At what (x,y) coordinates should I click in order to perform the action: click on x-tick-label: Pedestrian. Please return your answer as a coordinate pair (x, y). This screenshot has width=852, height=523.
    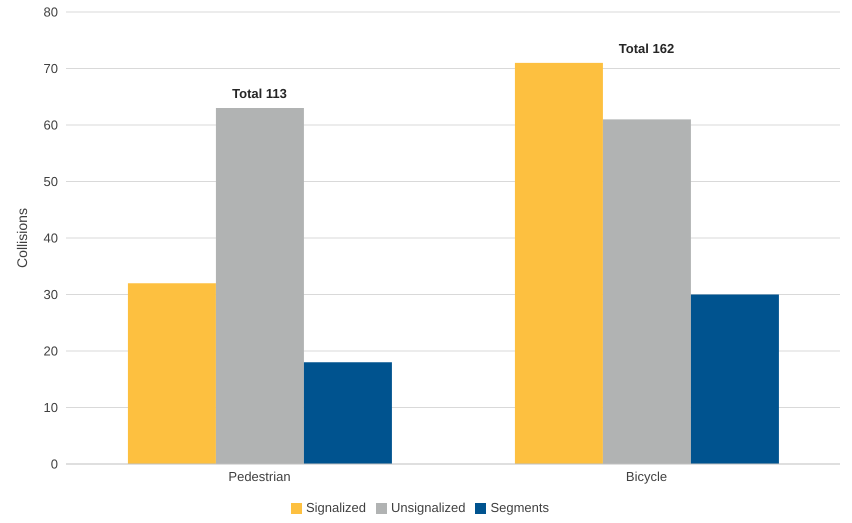
    Looking at the image, I should click on (259, 476).